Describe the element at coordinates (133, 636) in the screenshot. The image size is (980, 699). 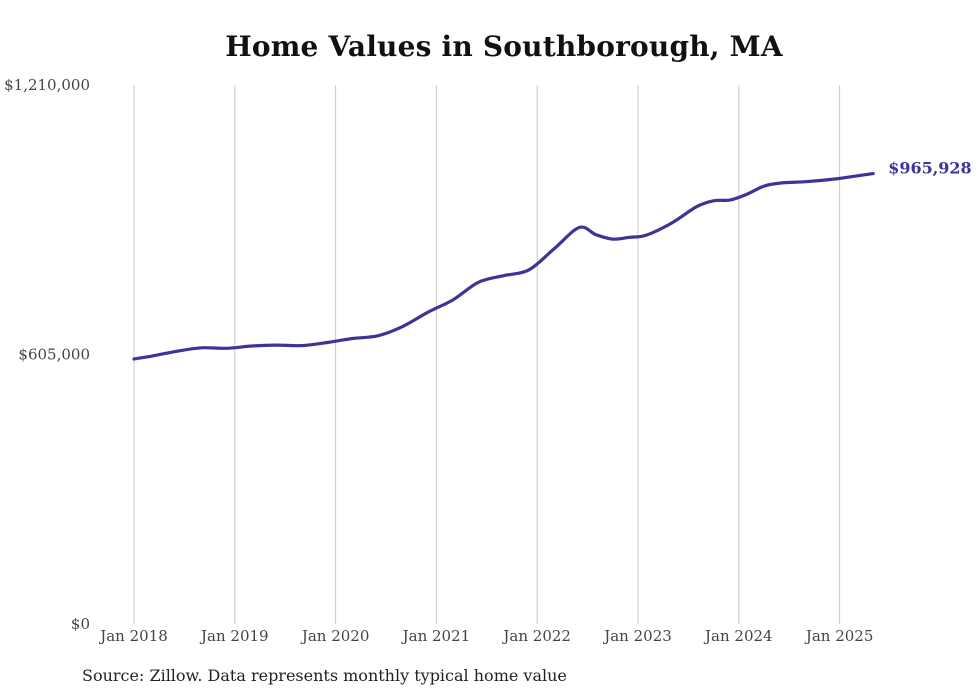
I see `x-tick-label: Jan 2018` at that location.